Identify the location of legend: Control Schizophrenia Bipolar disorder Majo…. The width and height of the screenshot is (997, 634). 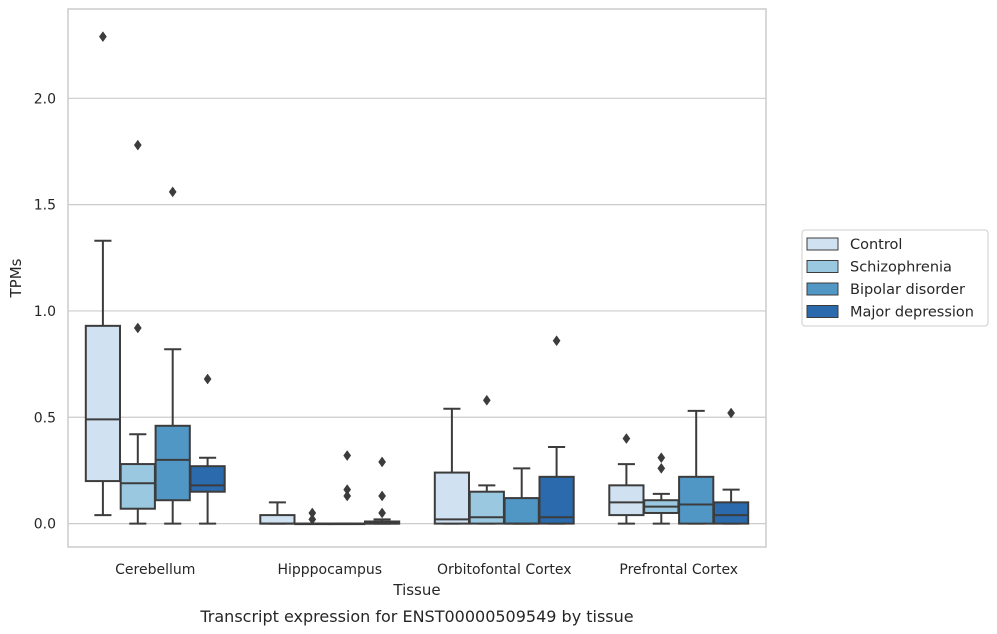
(895, 278).